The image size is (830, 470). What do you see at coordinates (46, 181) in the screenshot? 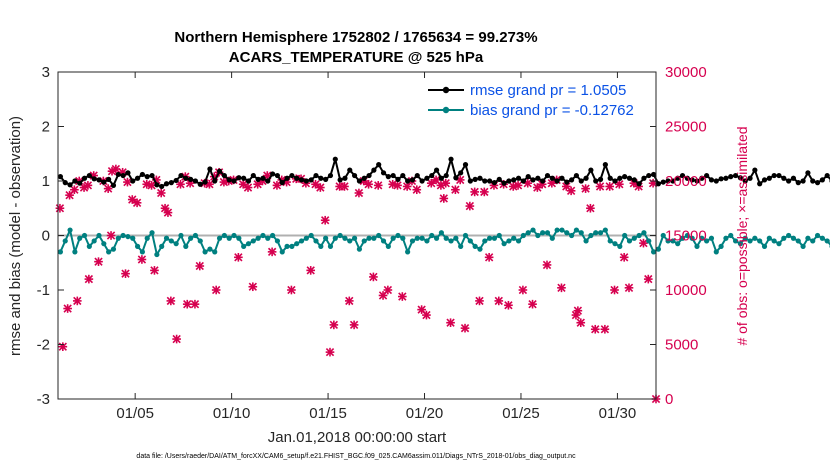
I see `y-tick-label: 1` at bounding box center [46, 181].